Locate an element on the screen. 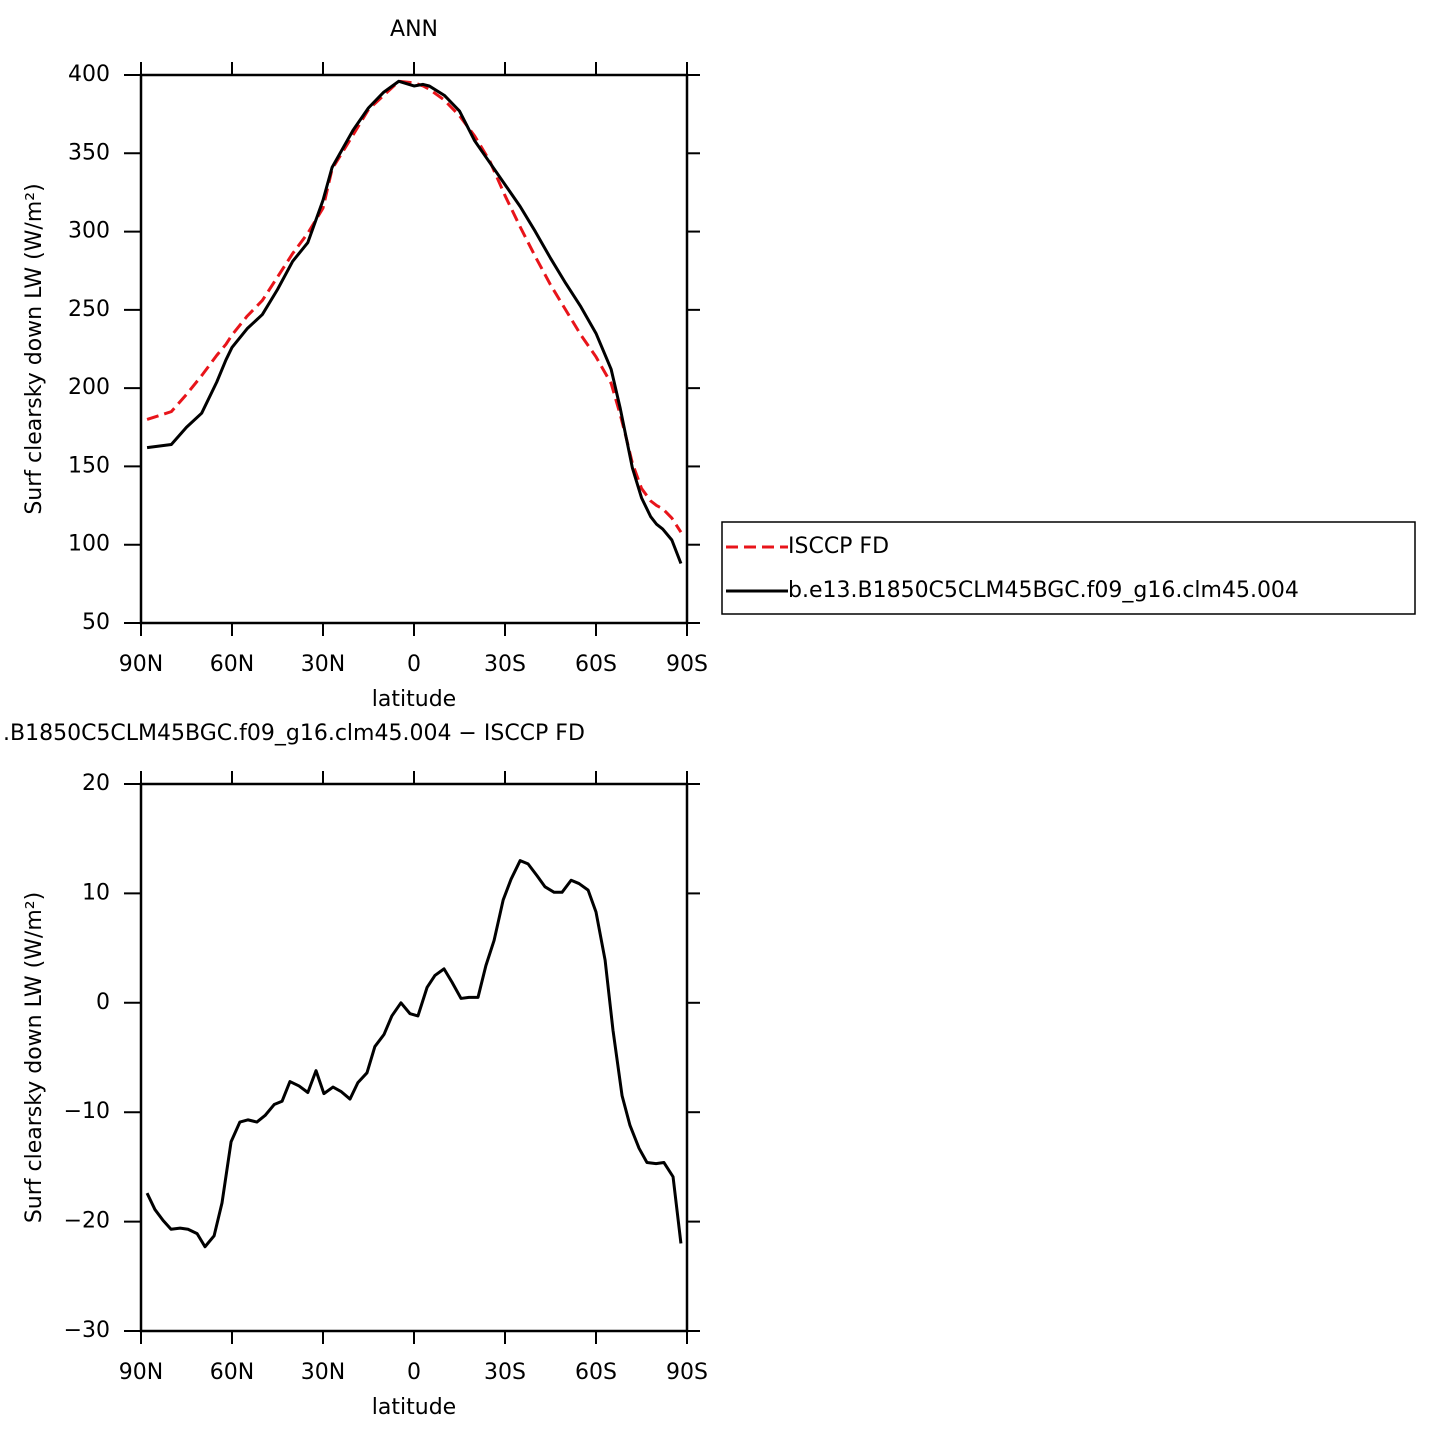 This screenshot has width=1435, height=1435. y-tick-label: 400 is located at coordinates (89, 74).